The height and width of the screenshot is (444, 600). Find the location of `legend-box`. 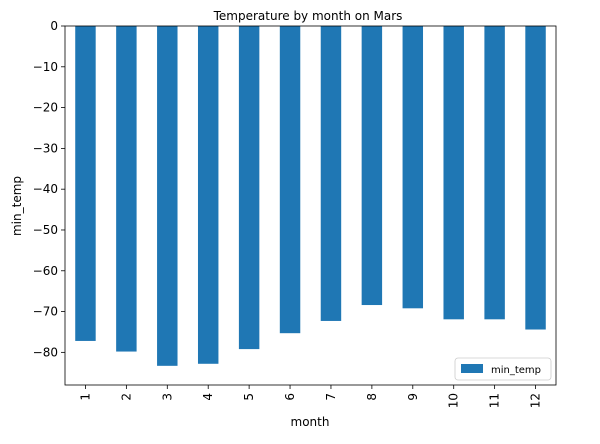

legend-box is located at coordinates (503, 369).